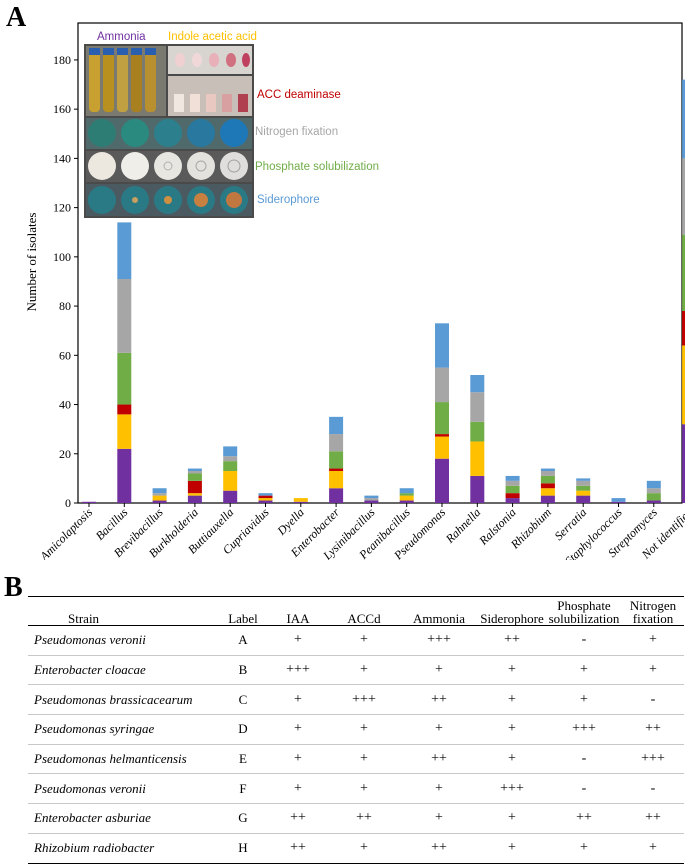 Image resolution: width=685 pixels, height=864 pixels. Describe the element at coordinates (653, 605) in the screenshot. I see `header-nitrogen-line1: Nitrogen` at that location.